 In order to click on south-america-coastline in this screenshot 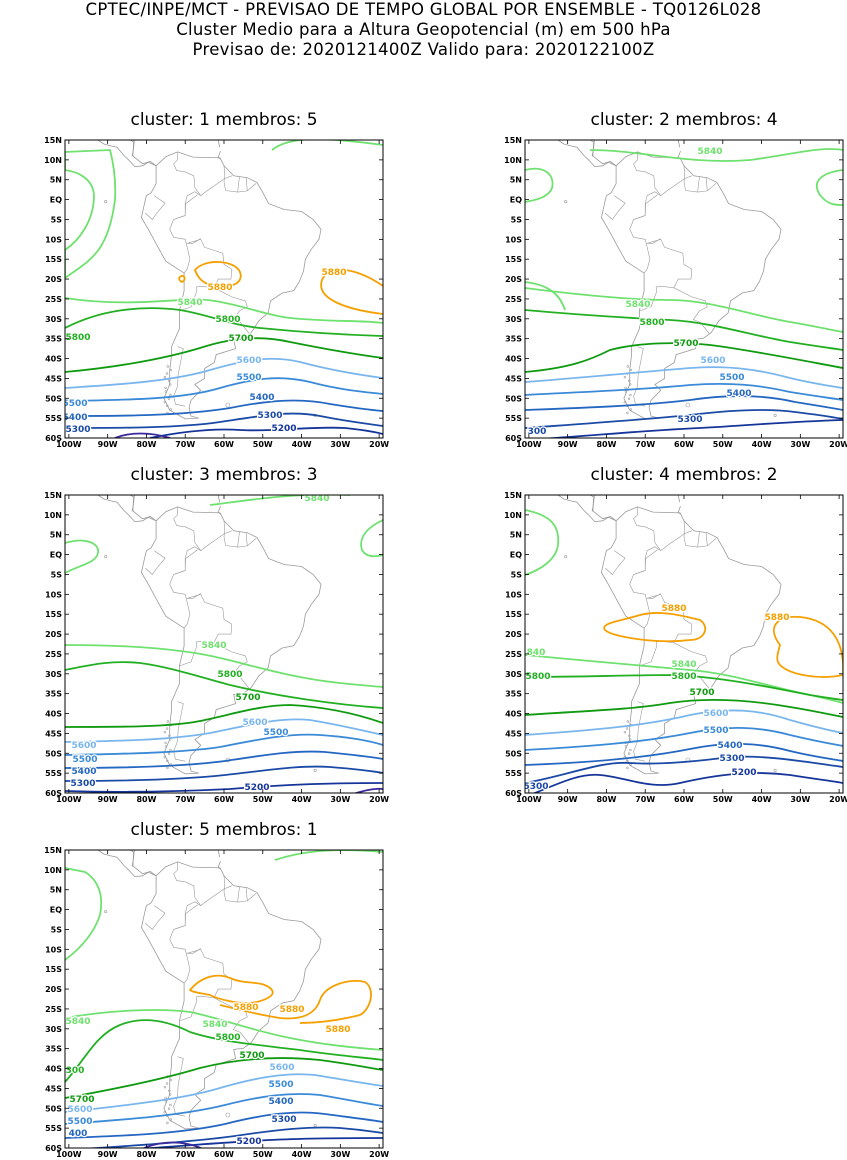, I will do `click(231, 640)`.